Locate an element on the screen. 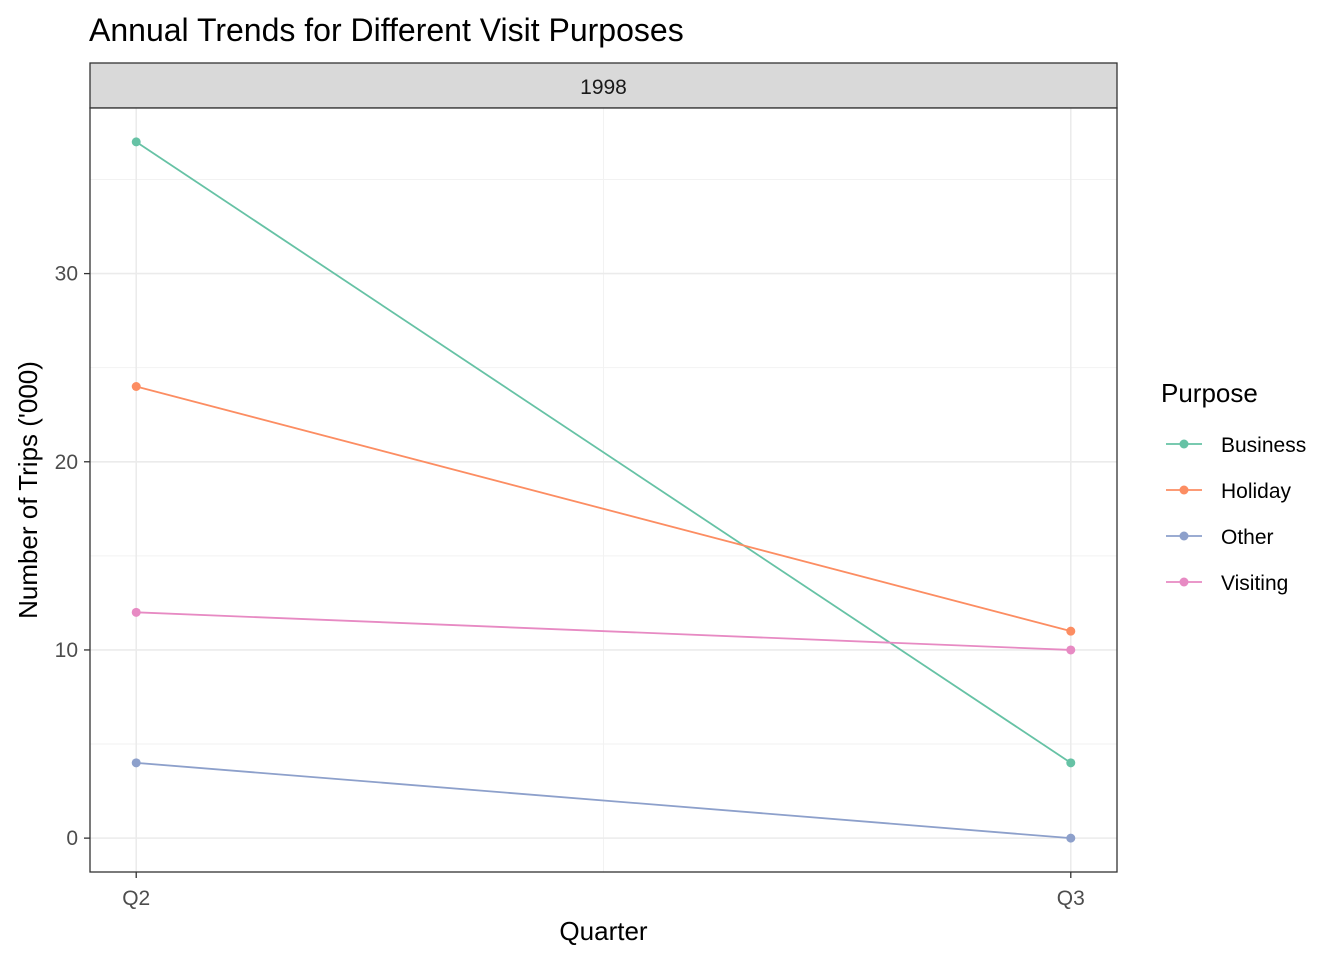 This screenshot has width=1344, height=960. facet-strip-label: 1998 is located at coordinates (603, 87).